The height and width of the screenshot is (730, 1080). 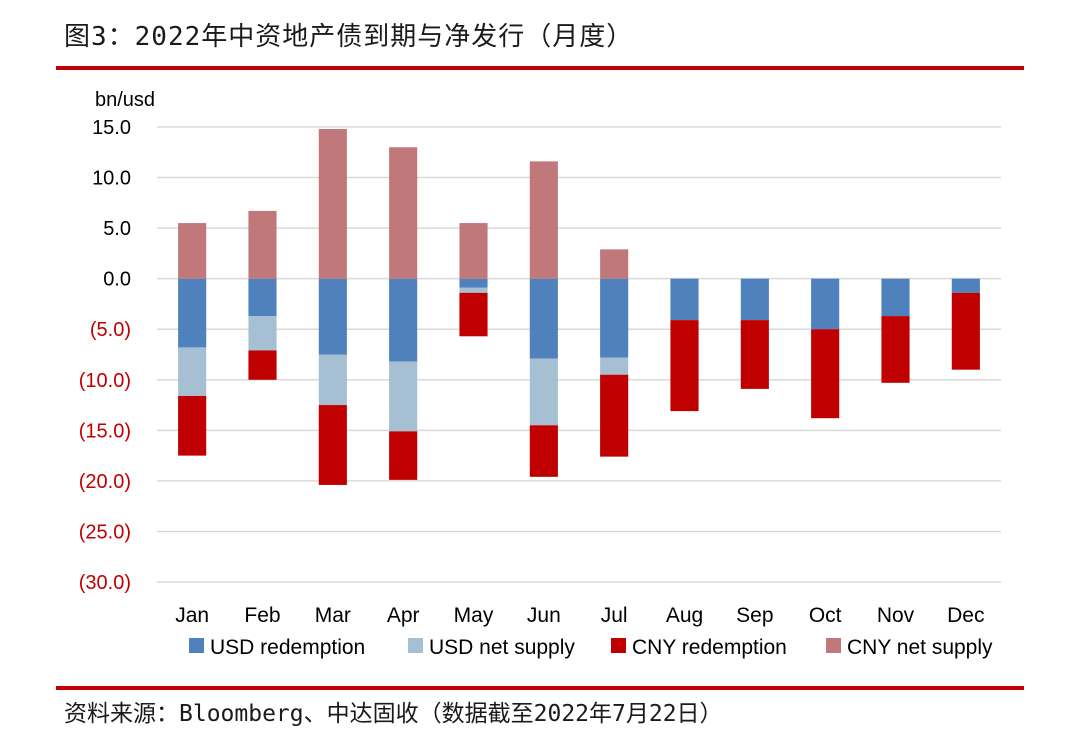 I want to click on bar-usd-redemption-aug, so click(x=684, y=299).